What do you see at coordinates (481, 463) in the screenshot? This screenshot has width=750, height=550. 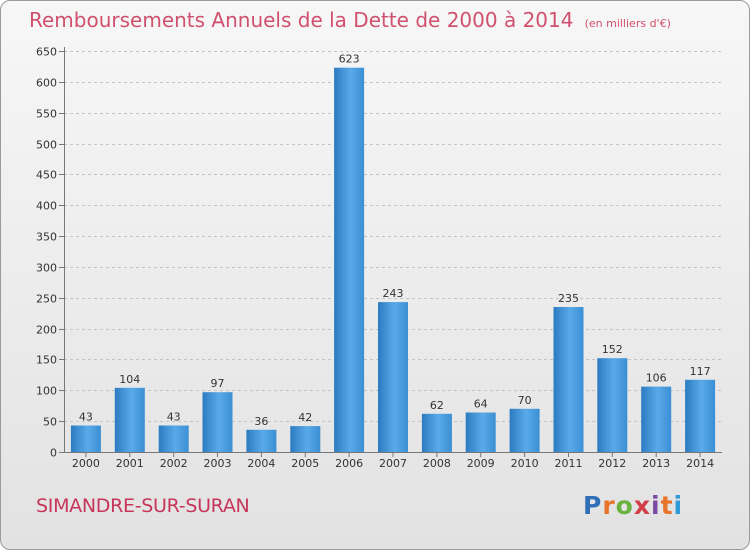 I see `x-tick-label: 2009` at bounding box center [481, 463].